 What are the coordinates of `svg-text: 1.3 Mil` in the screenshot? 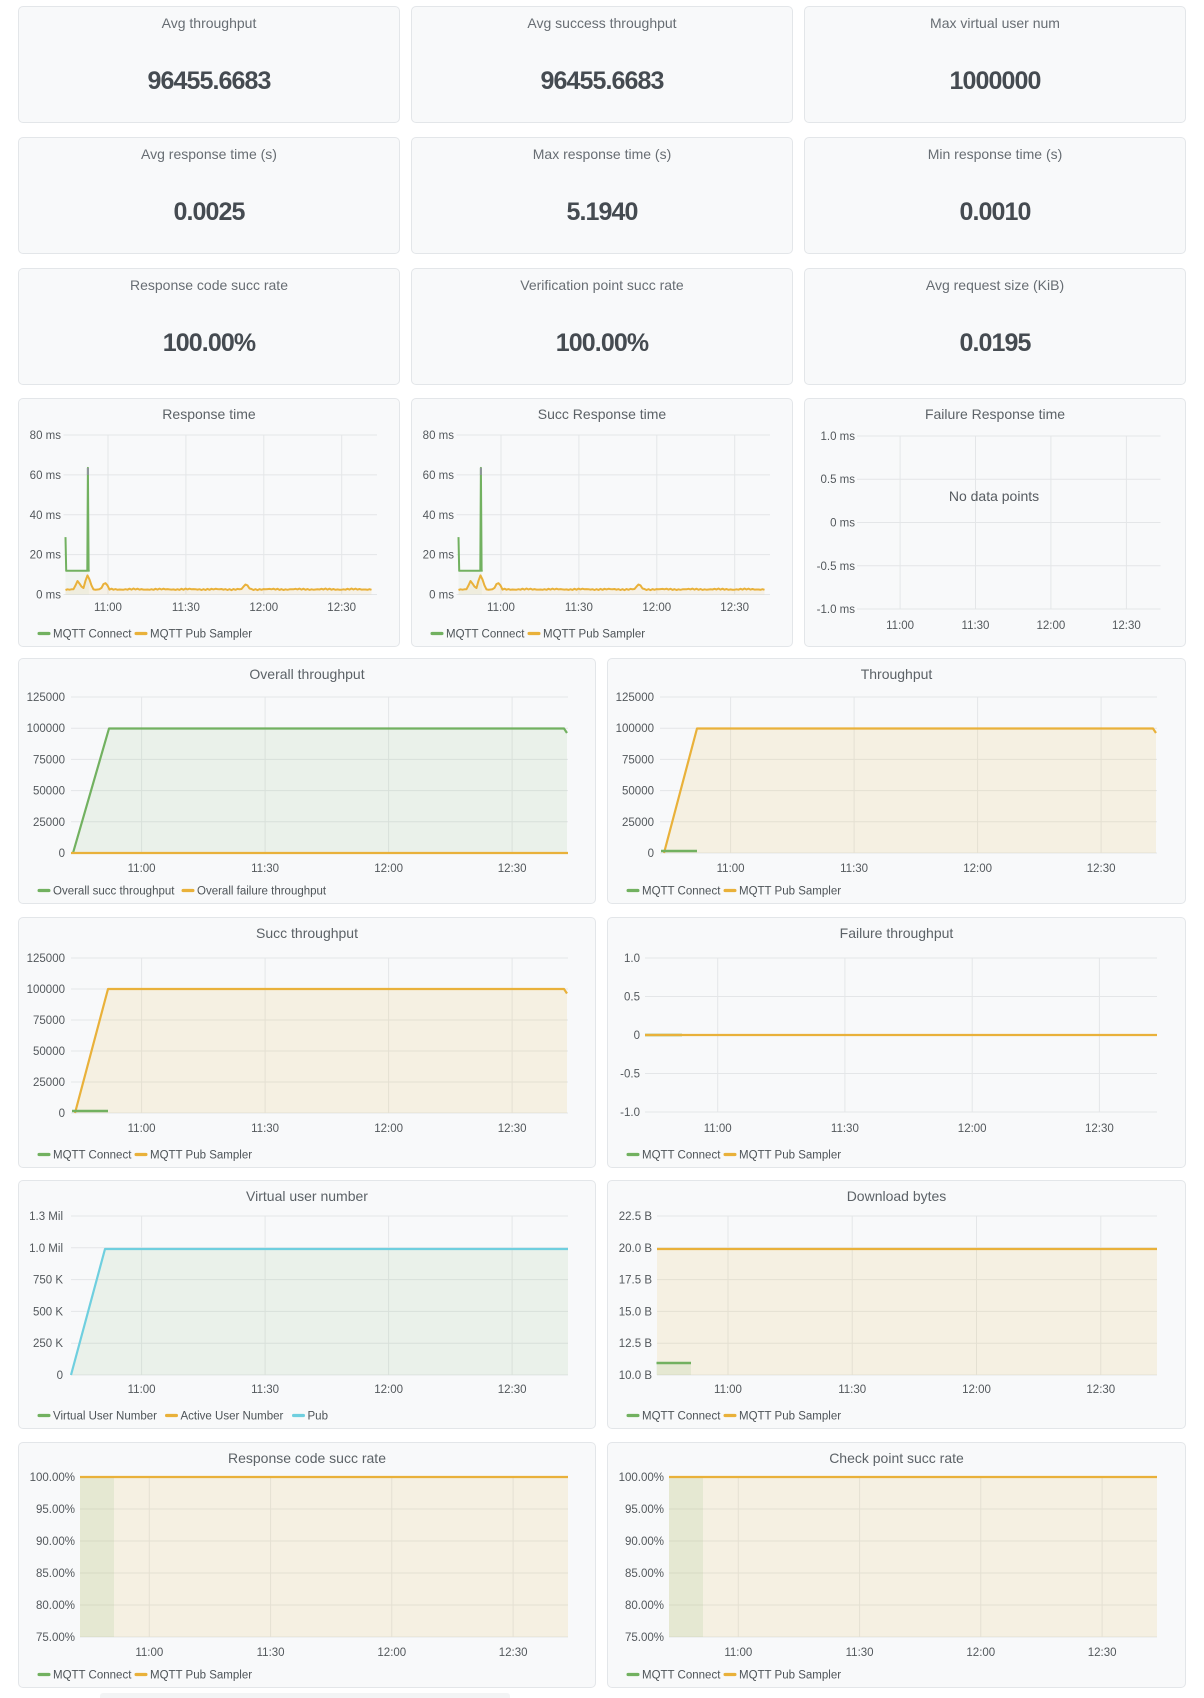 It's located at (46, 1217).